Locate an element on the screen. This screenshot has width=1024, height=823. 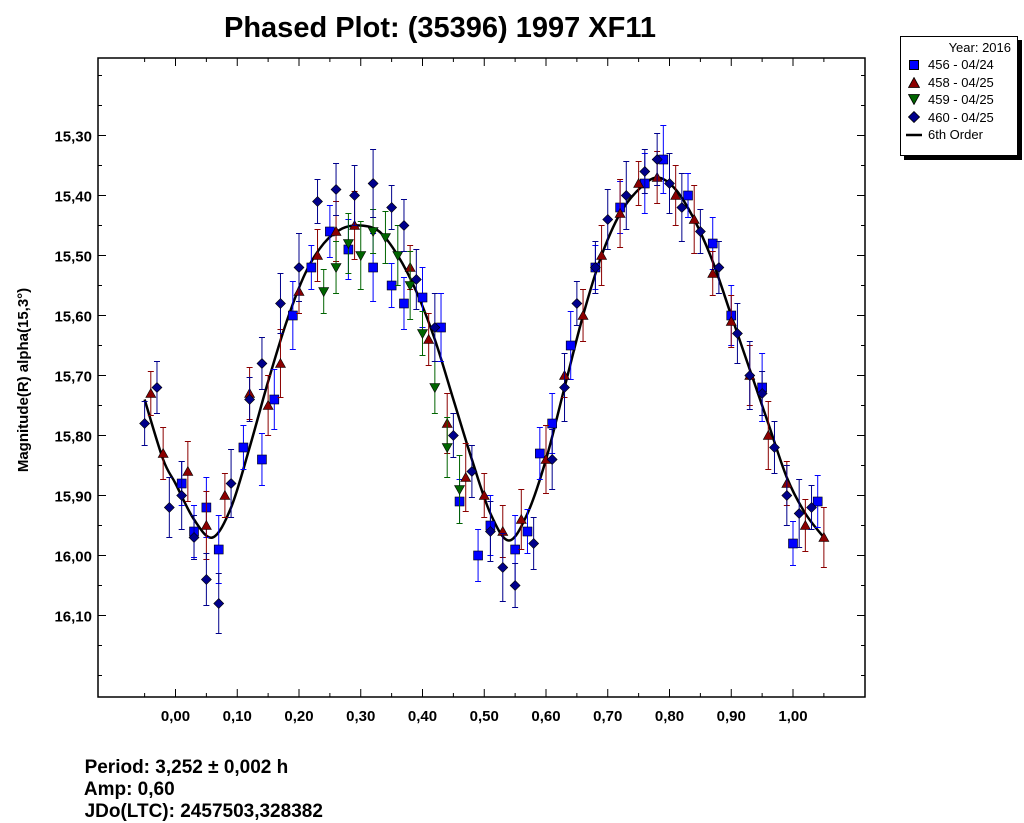
y-axis-label: Magnitude(R) alpha(15,3°) is located at coordinates (23, 380).